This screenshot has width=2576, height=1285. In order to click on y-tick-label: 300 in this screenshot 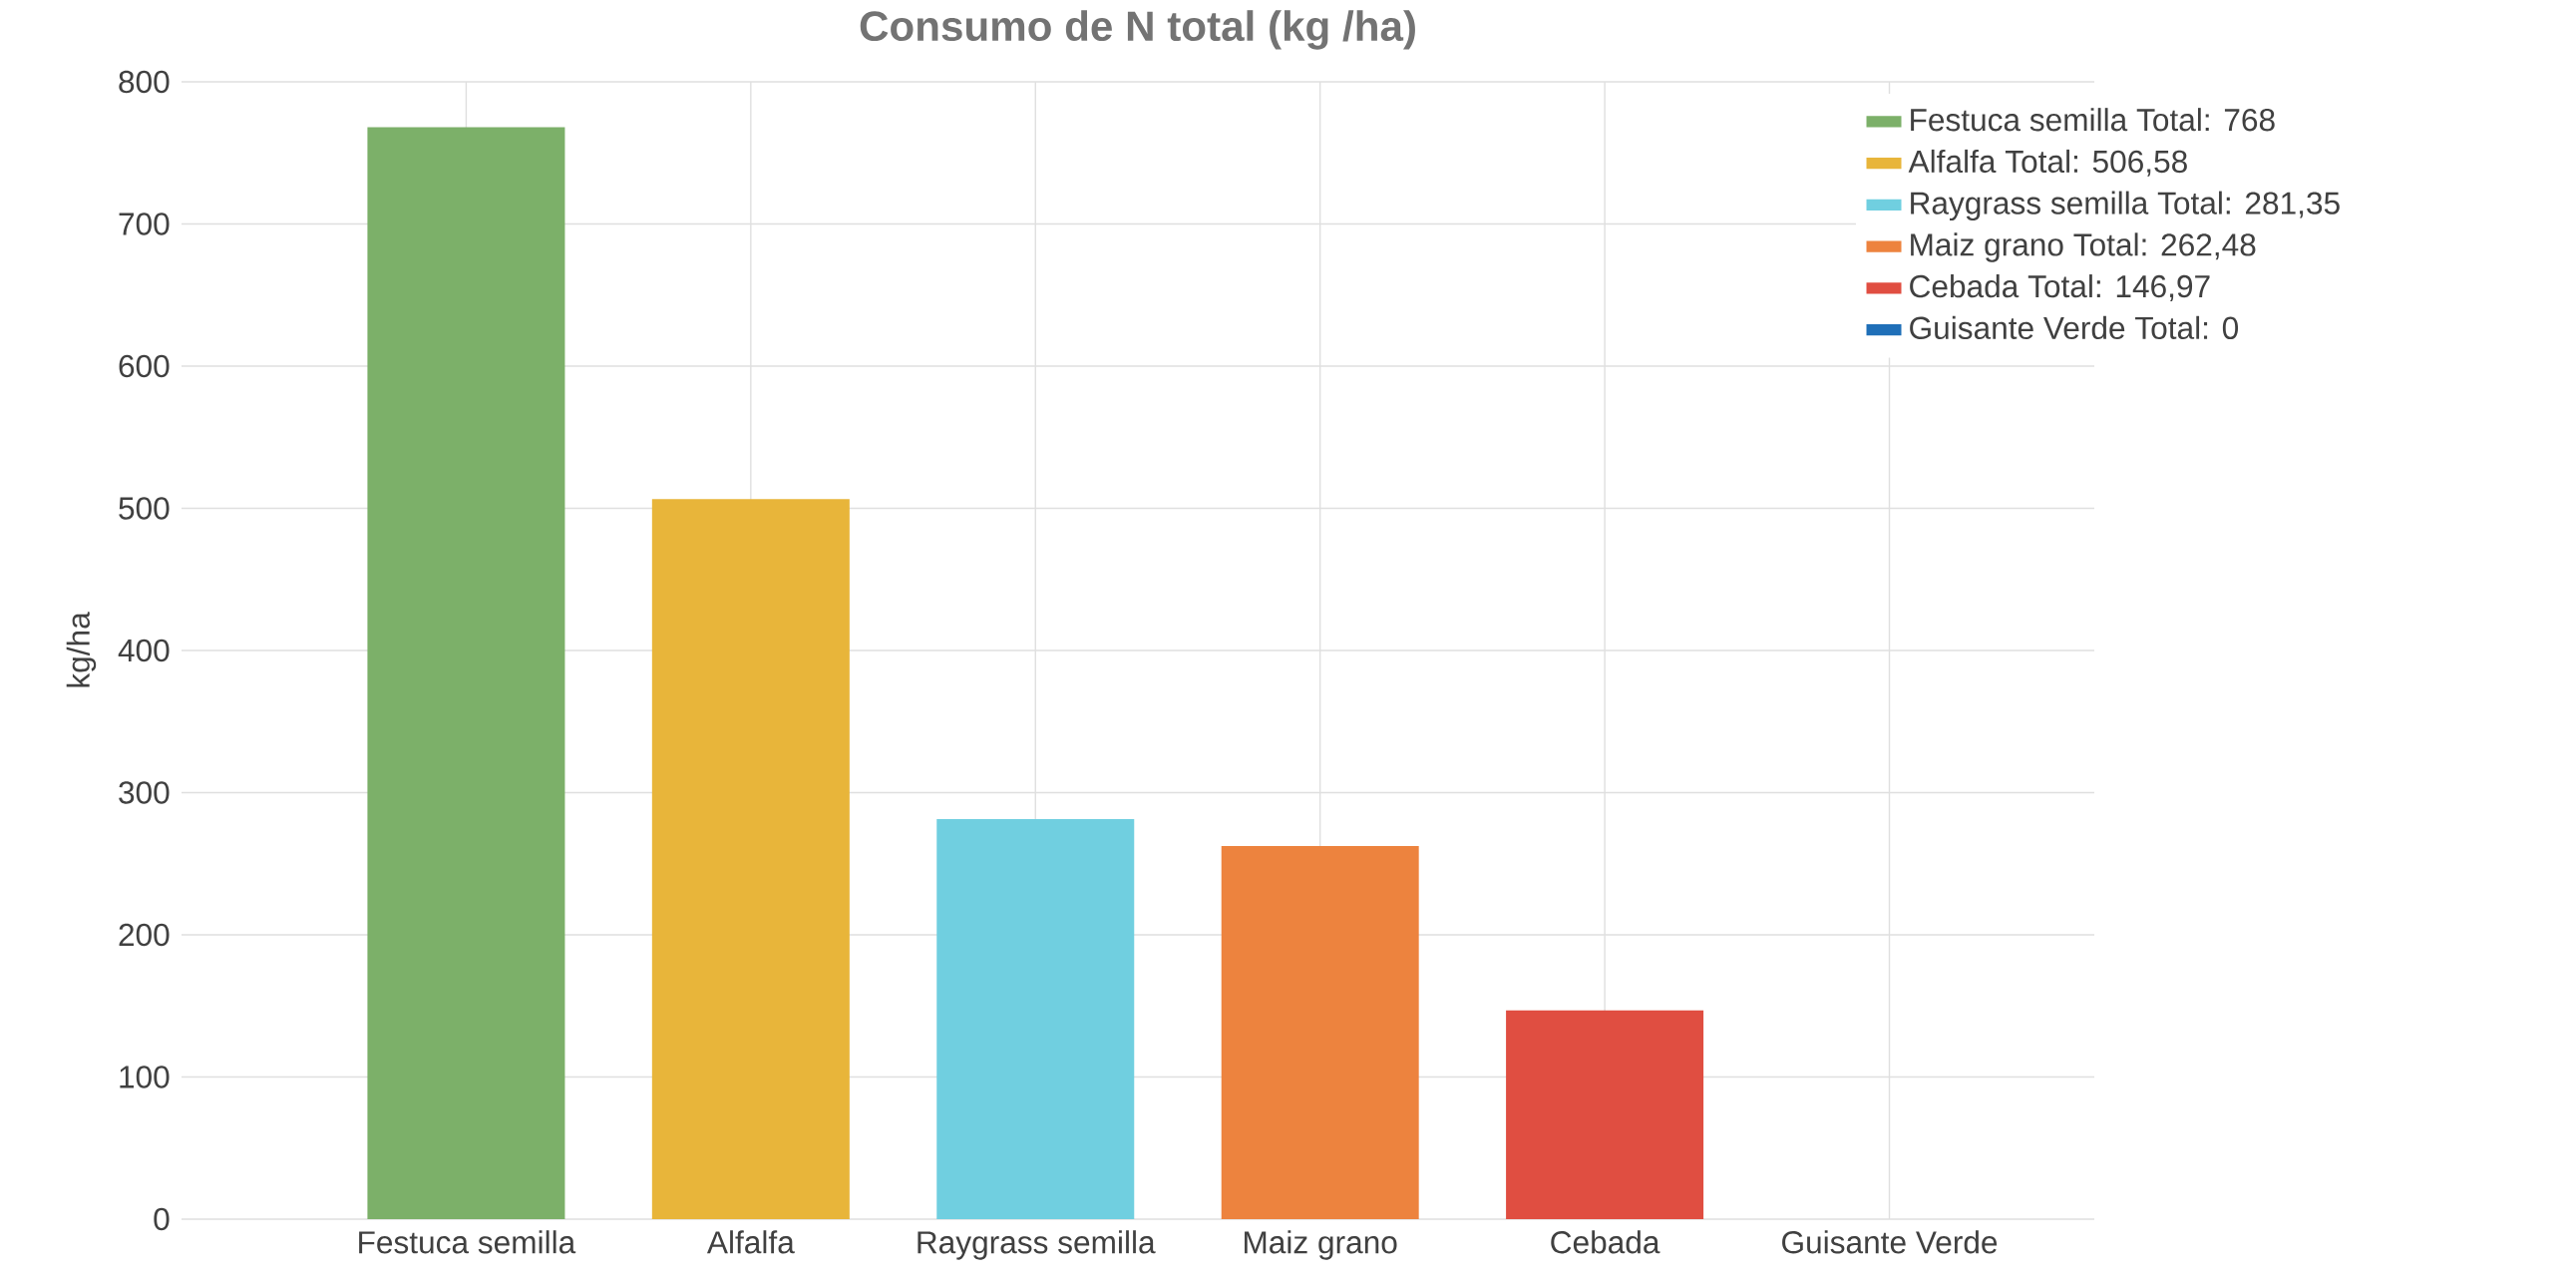, I will do `click(145, 792)`.